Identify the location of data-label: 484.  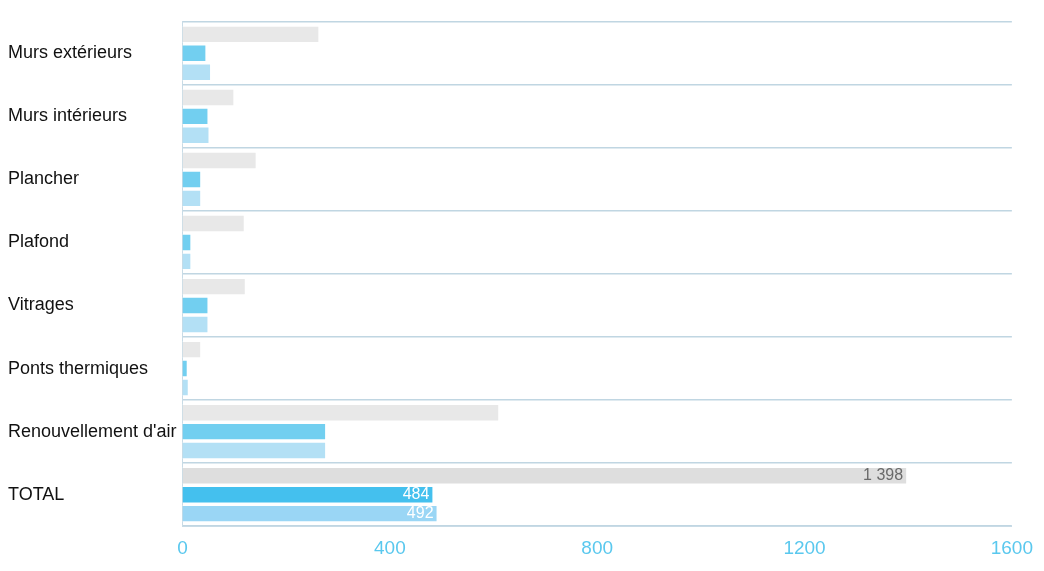
(416, 494).